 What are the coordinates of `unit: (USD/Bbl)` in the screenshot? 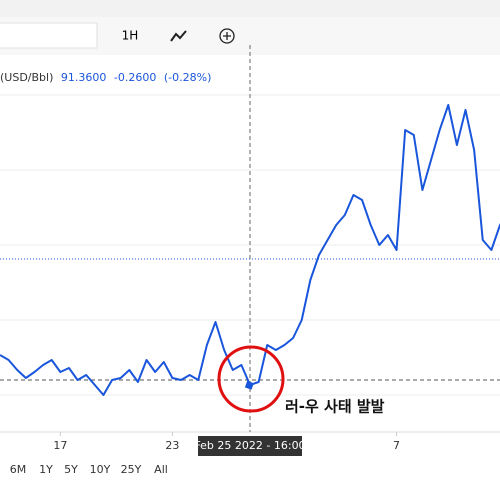 It's located at (26, 77).